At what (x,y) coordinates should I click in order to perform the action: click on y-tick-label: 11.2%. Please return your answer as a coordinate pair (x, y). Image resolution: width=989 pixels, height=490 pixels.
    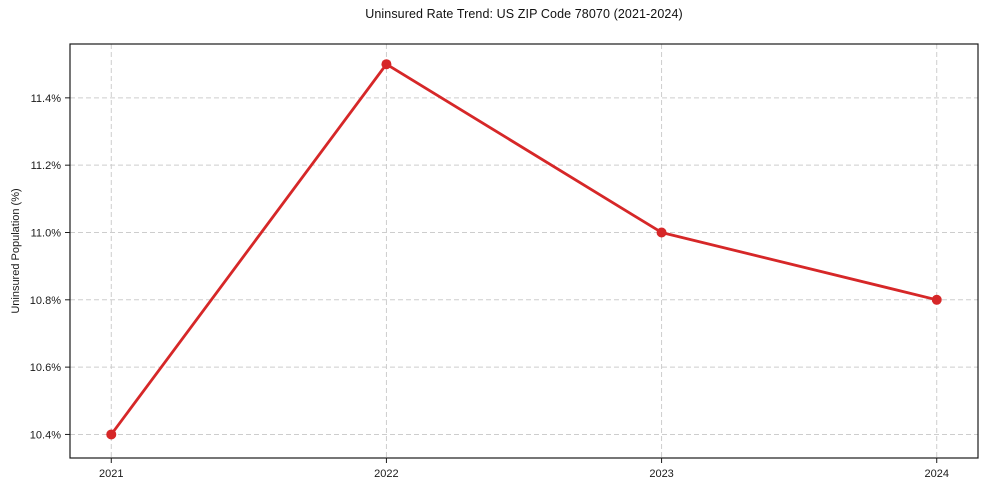
    Looking at the image, I should click on (46, 166).